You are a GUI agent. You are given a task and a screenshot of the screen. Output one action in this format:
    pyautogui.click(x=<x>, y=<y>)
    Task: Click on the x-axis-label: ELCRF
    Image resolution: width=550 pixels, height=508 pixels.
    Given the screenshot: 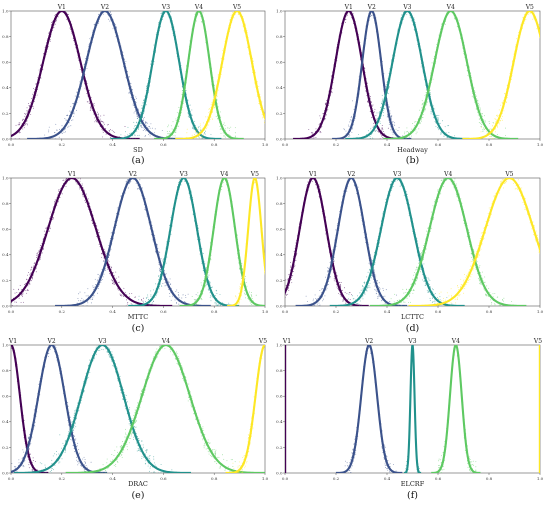 What is the action you would take?
    pyautogui.click(x=413, y=484)
    